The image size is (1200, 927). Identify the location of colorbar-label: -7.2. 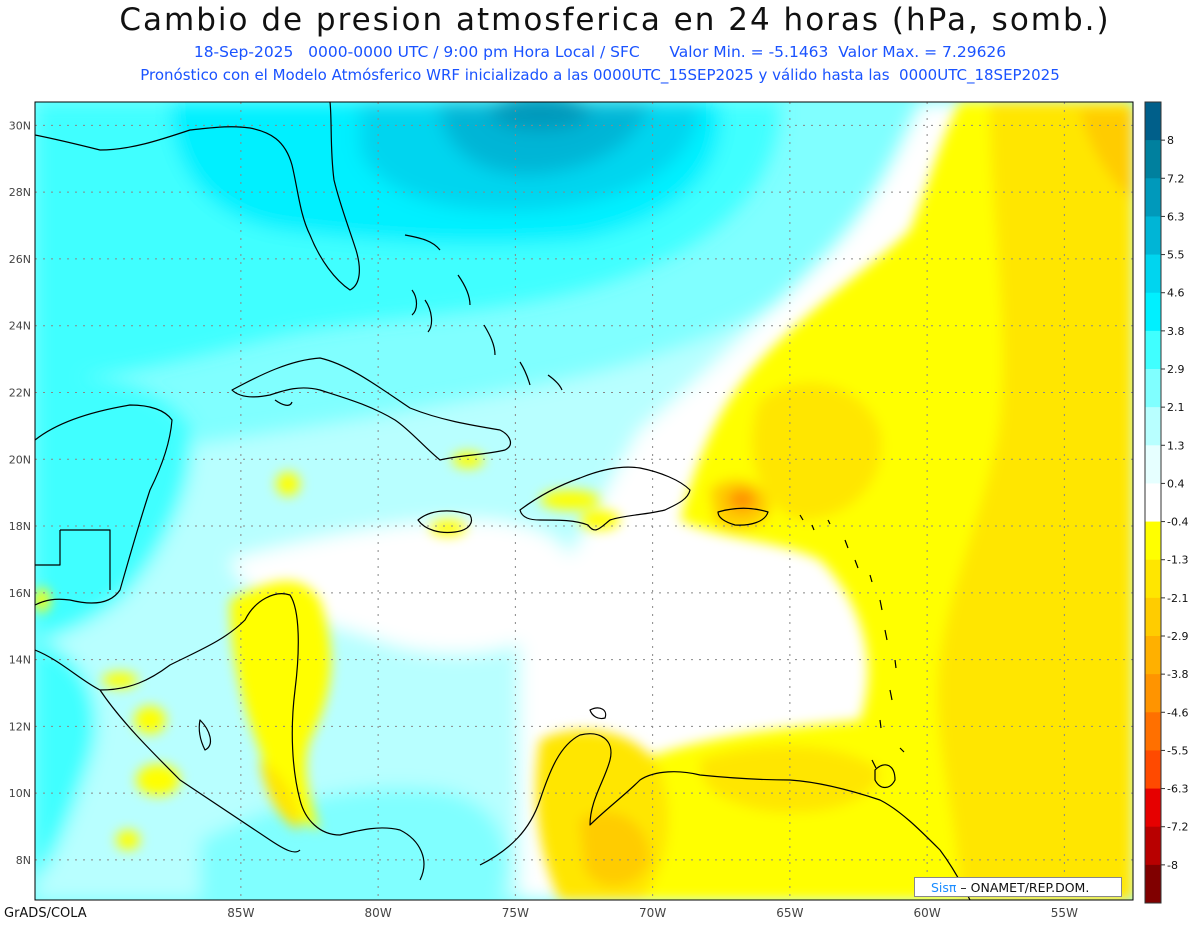
(1177, 827).